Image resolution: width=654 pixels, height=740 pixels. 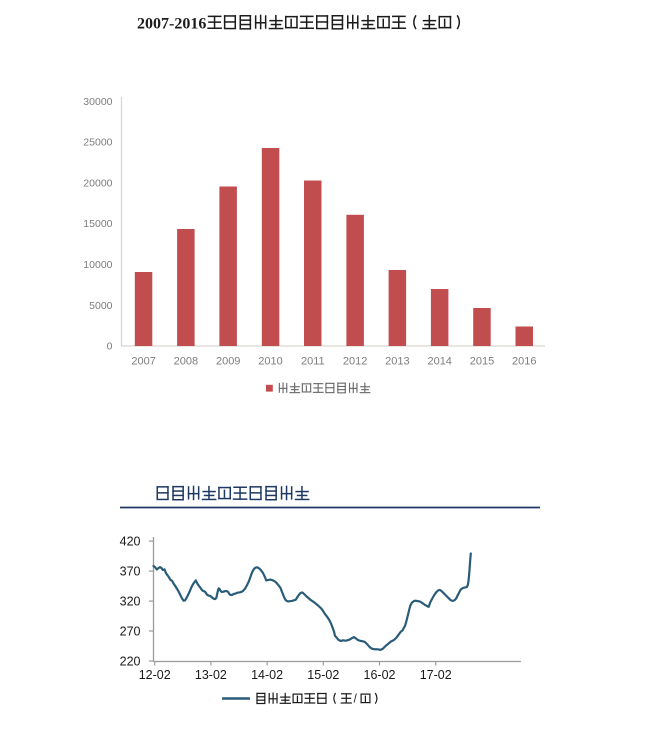 What do you see at coordinates (97, 143) in the screenshot?
I see `svg-text: 25000` at bounding box center [97, 143].